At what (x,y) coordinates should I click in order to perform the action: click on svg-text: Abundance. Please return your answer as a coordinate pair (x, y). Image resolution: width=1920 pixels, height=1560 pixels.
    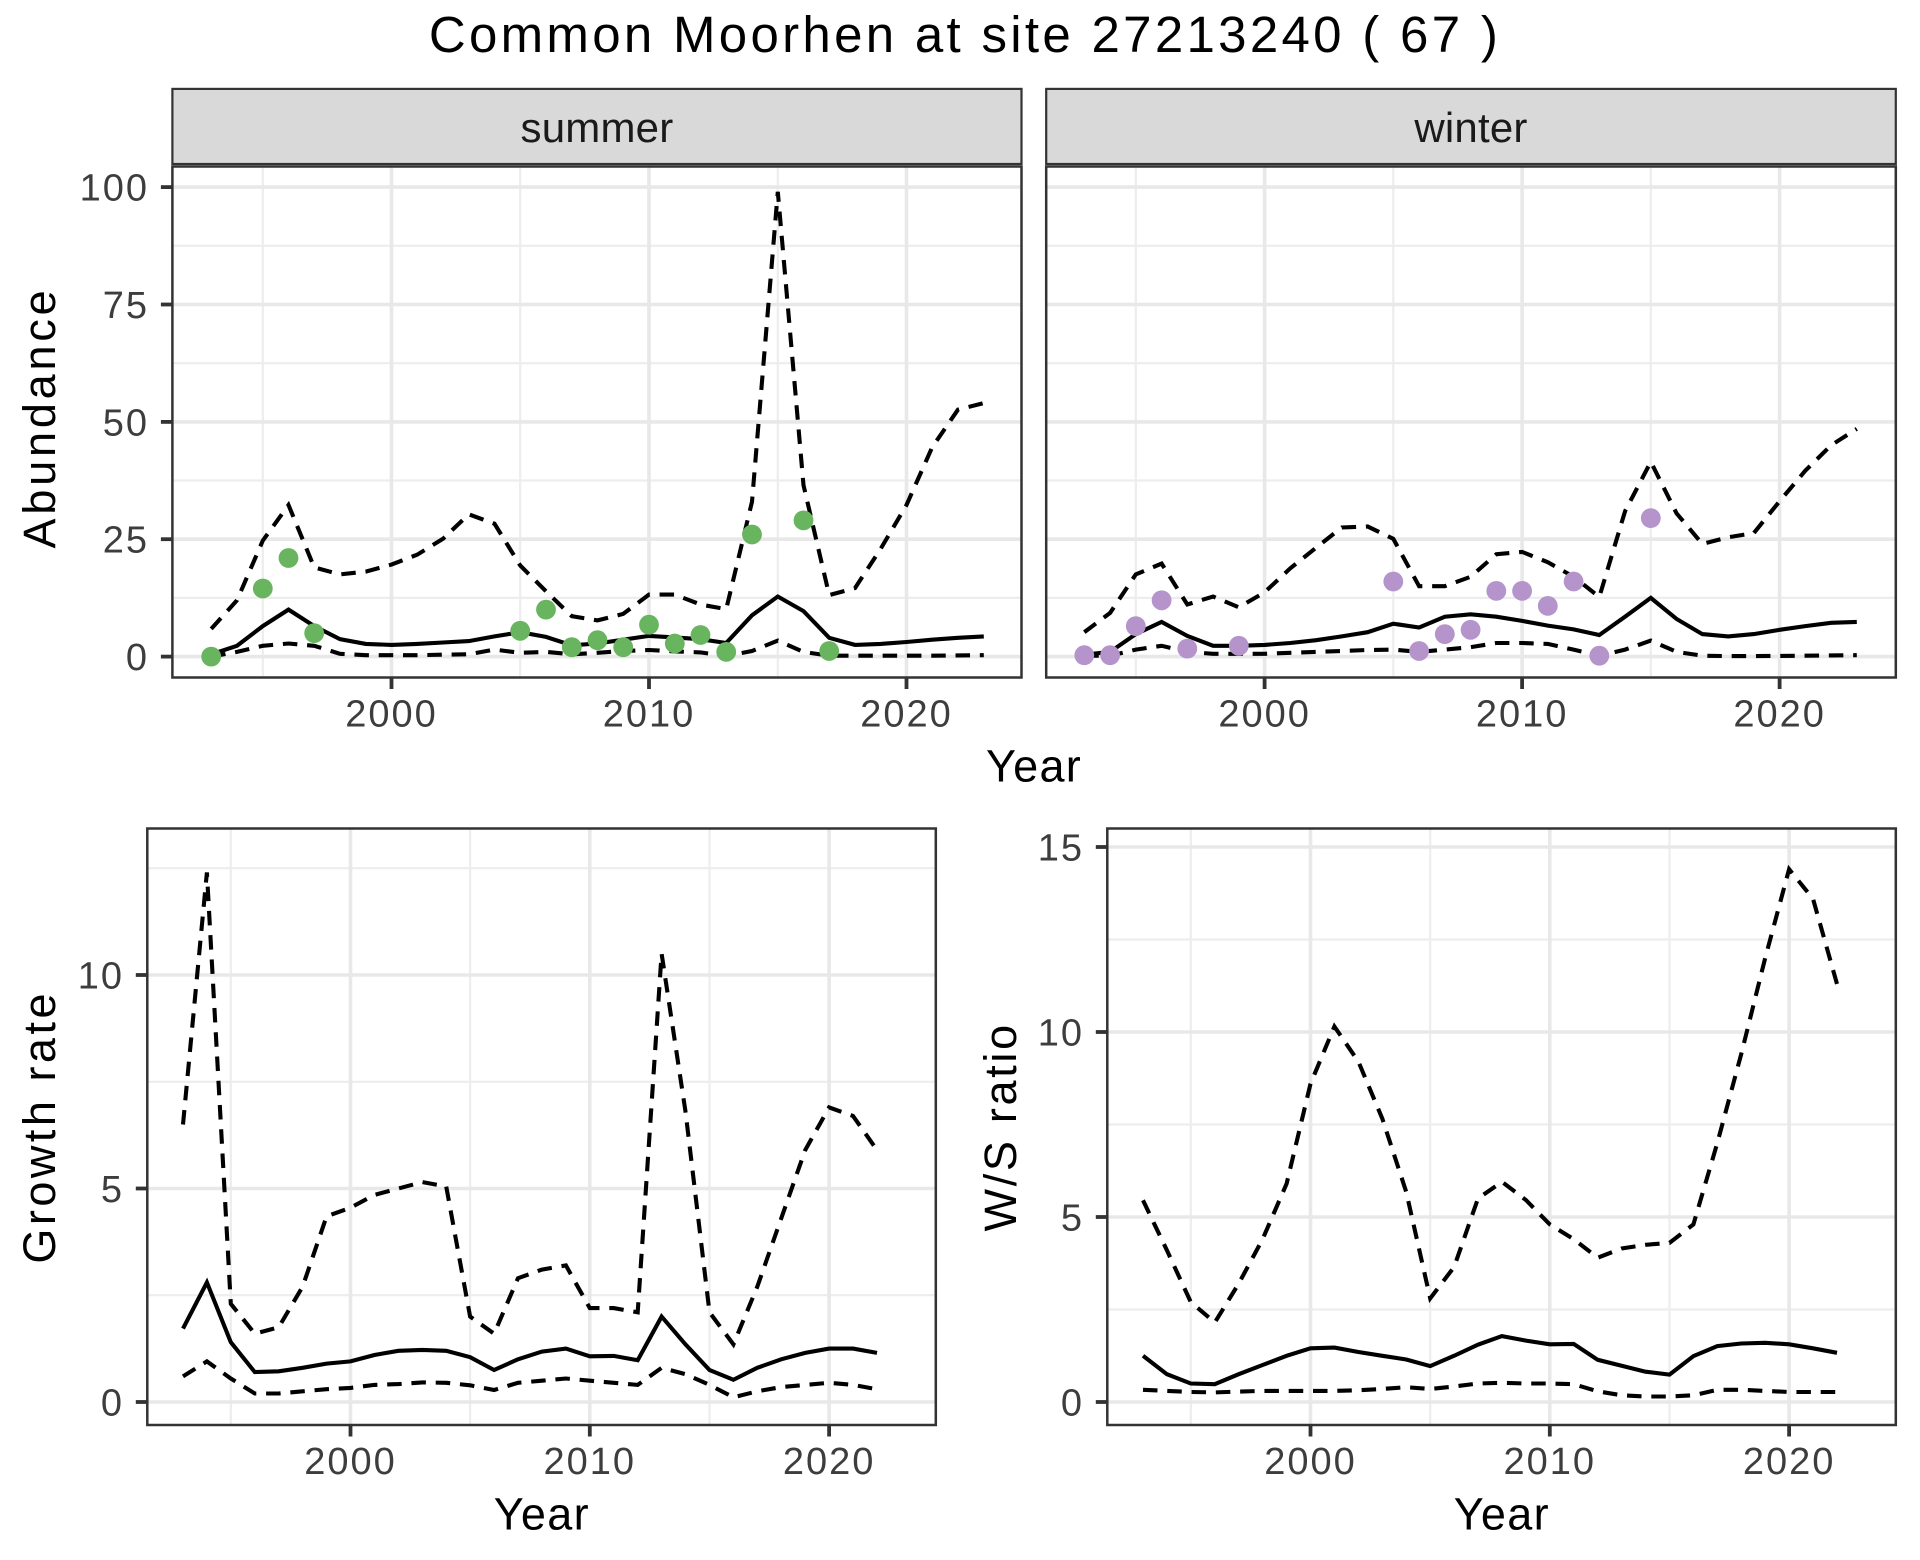
    Looking at the image, I should click on (39, 418).